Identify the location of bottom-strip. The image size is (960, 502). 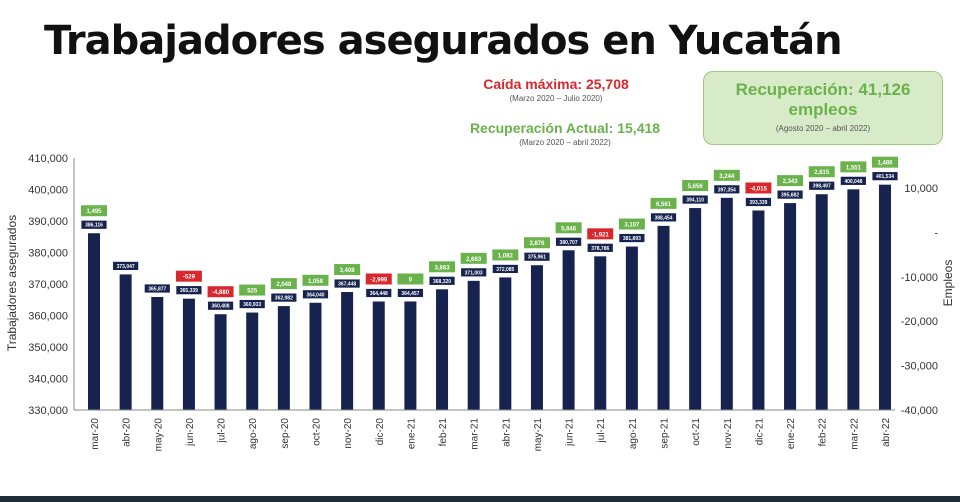
(480, 499).